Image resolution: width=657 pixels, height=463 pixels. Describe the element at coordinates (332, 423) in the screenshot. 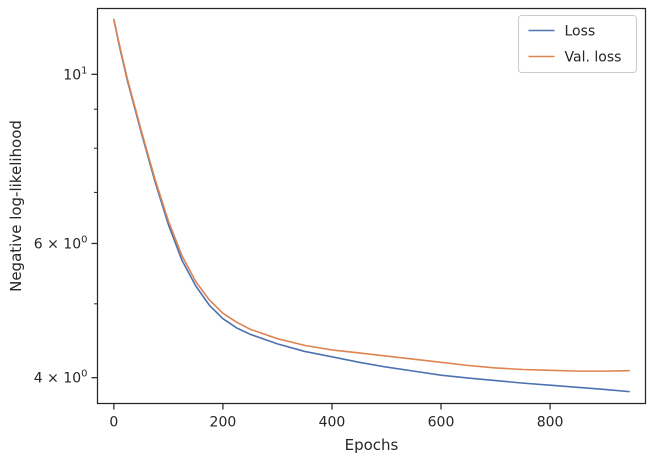

I see `x-tick-label: 400` at that location.